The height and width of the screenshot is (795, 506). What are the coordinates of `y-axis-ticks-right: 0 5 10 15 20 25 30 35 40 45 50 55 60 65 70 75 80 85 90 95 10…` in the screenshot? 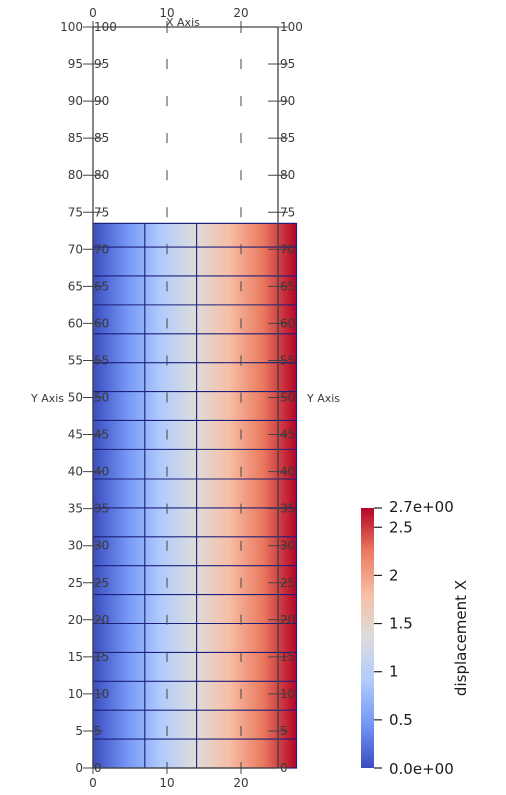 It's located at (285, 397).